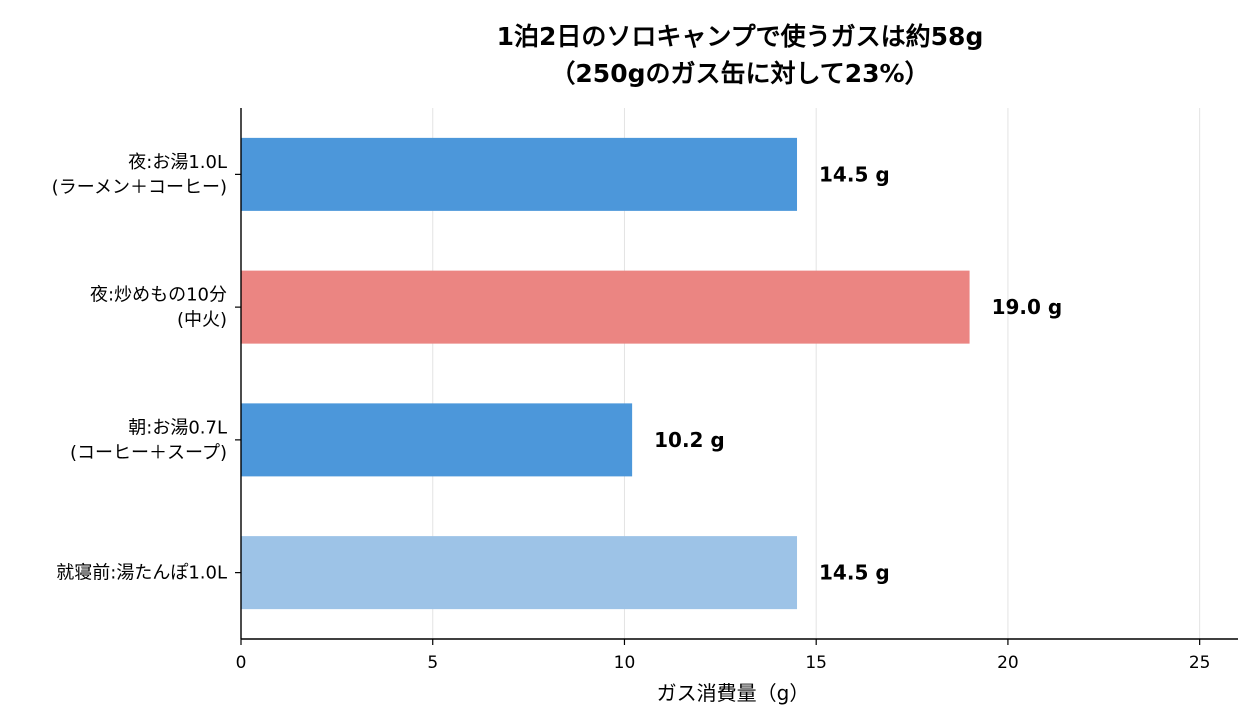  What do you see at coordinates (432, 663) in the screenshot?
I see `x-tick-label: 5` at bounding box center [432, 663].